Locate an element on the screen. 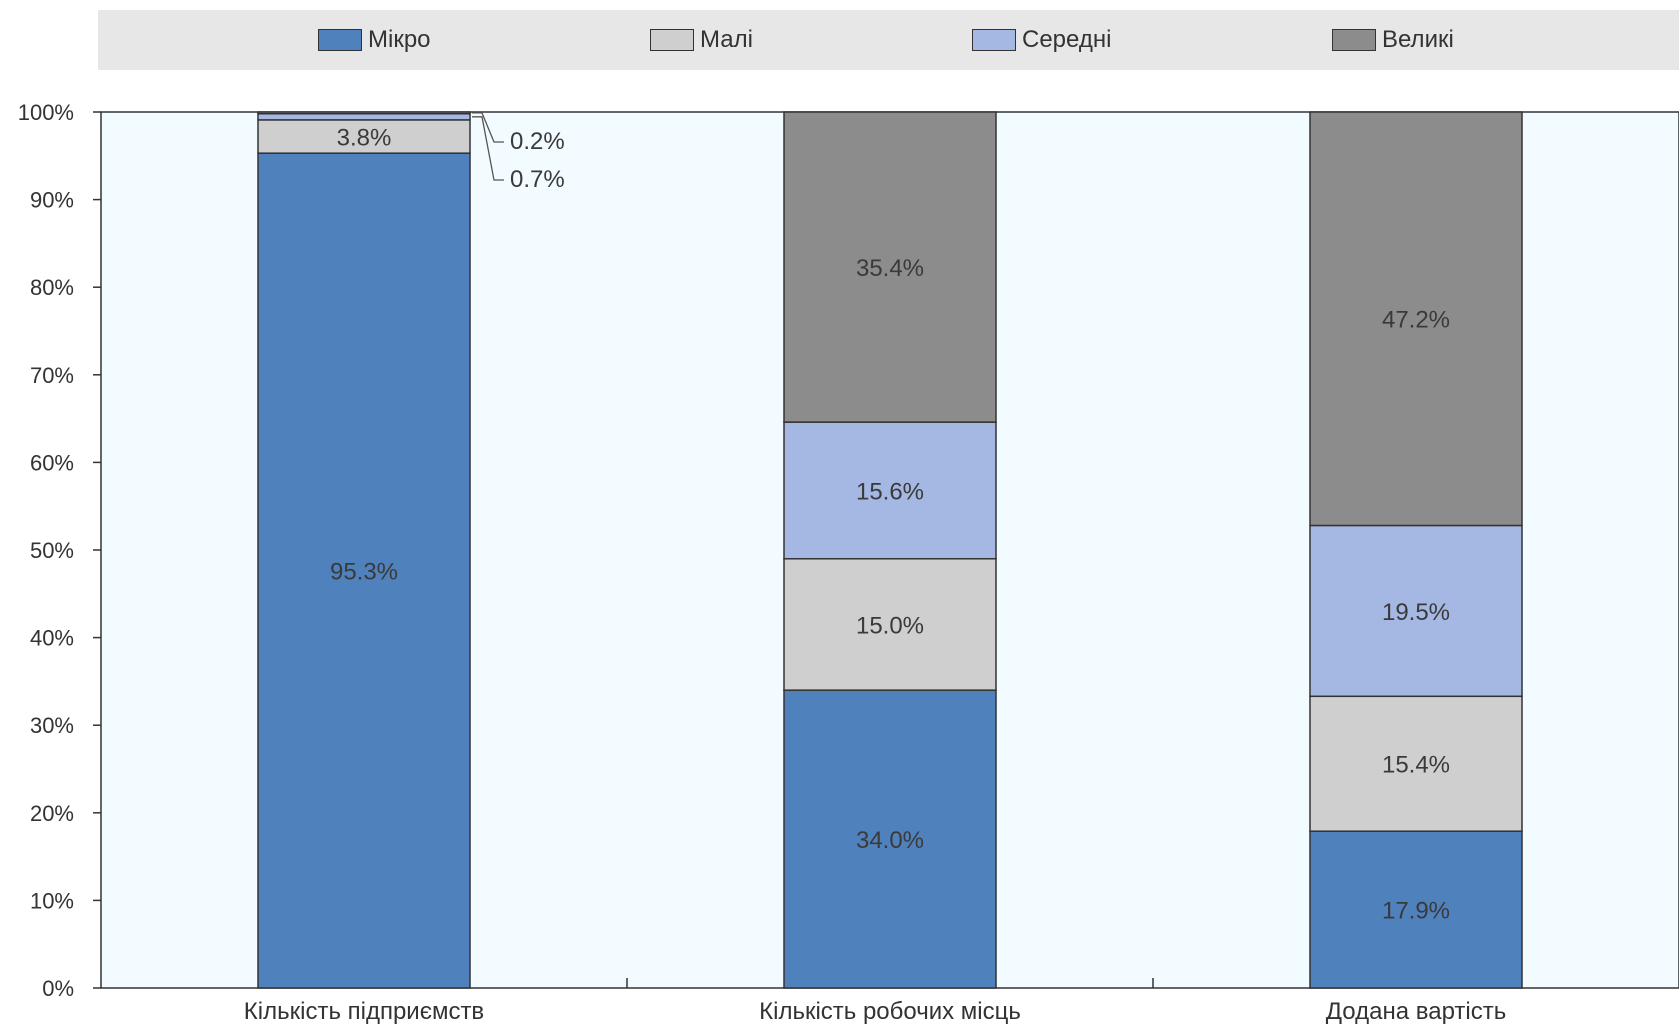  data-label: 35.4% is located at coordinates (890, 268).